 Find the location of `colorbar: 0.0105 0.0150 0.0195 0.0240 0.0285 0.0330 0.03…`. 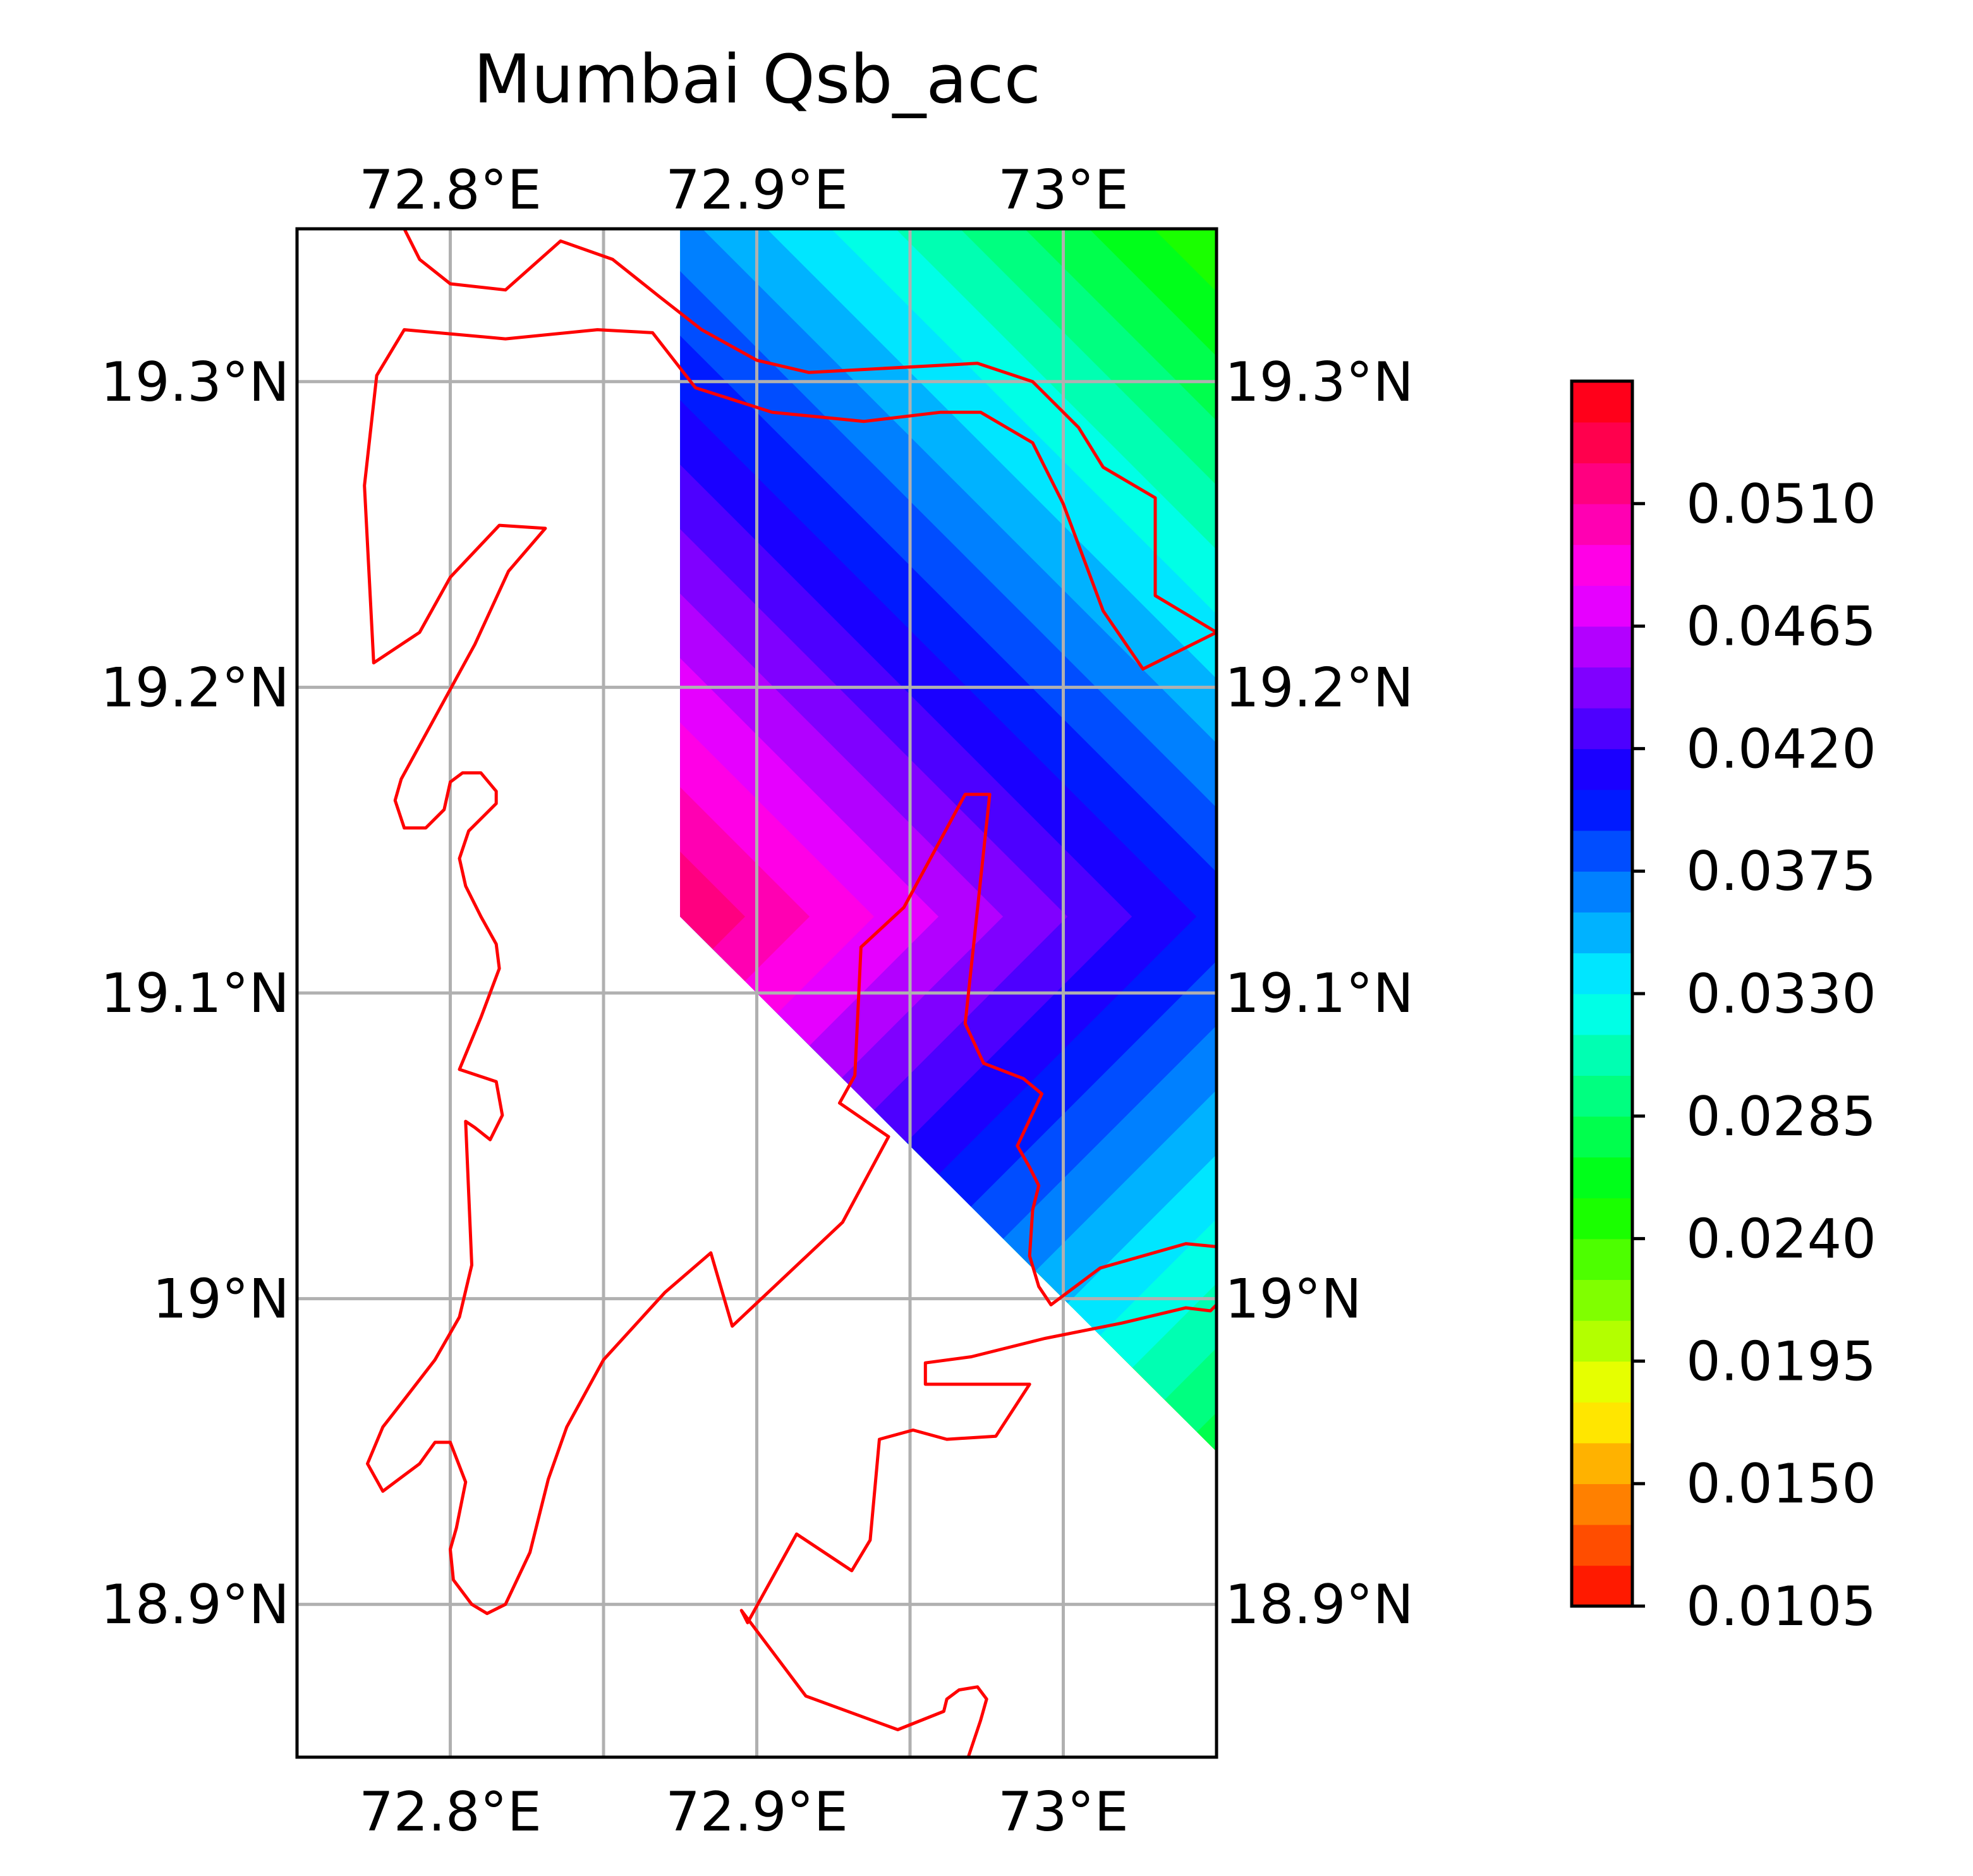

colorbar: 0.0105 0.0150 0.0195 0.0240 0.0285 0.0330 0.03… is located at coordinates (1723, 1008).